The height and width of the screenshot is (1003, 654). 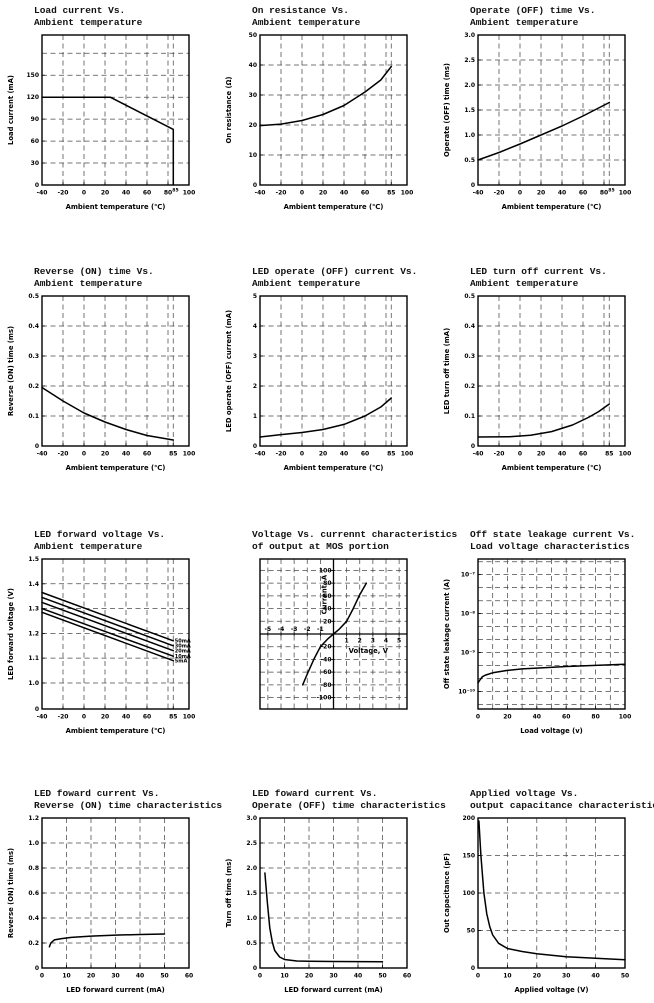 I want to click on svg-text: -3, so click(x=294, y=629).